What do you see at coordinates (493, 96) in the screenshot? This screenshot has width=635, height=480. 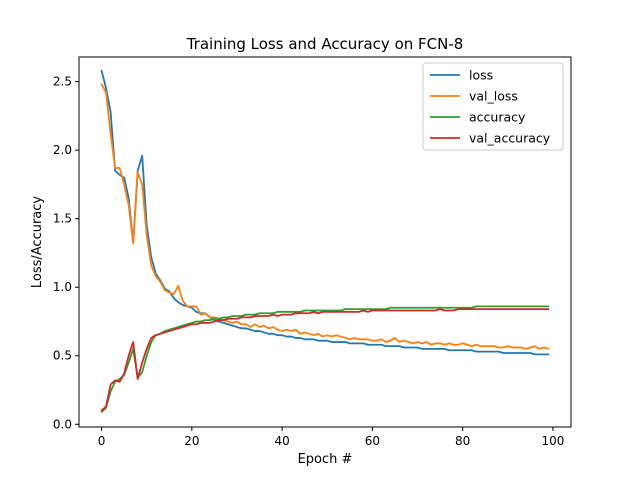 I see `legend-label-val-loss: val_loss` at bounding box center [493, 96].